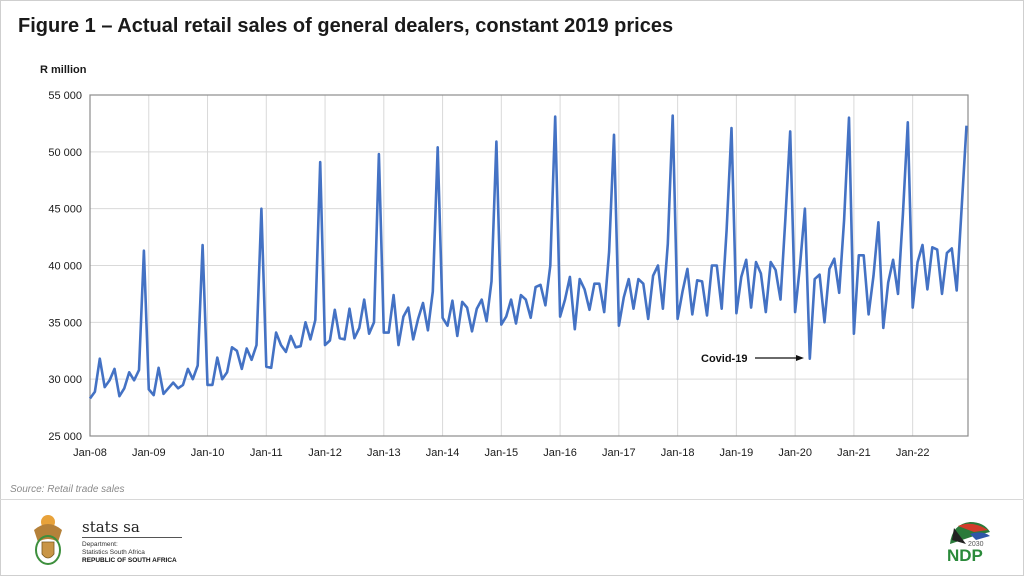 The height and width of the screenshot is (576, 1024). What do you see at coordinates (512, 499) in the screenshot?
I see `footer-divider` at bounding box center [512, 499].